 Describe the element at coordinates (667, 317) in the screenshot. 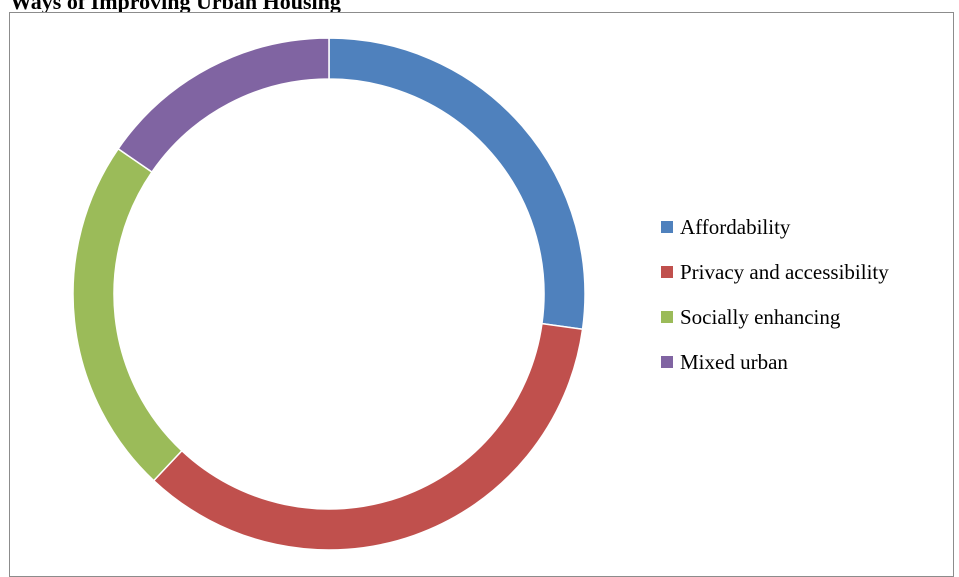

I see `legend-swatch-socially-enhancing` at that location.